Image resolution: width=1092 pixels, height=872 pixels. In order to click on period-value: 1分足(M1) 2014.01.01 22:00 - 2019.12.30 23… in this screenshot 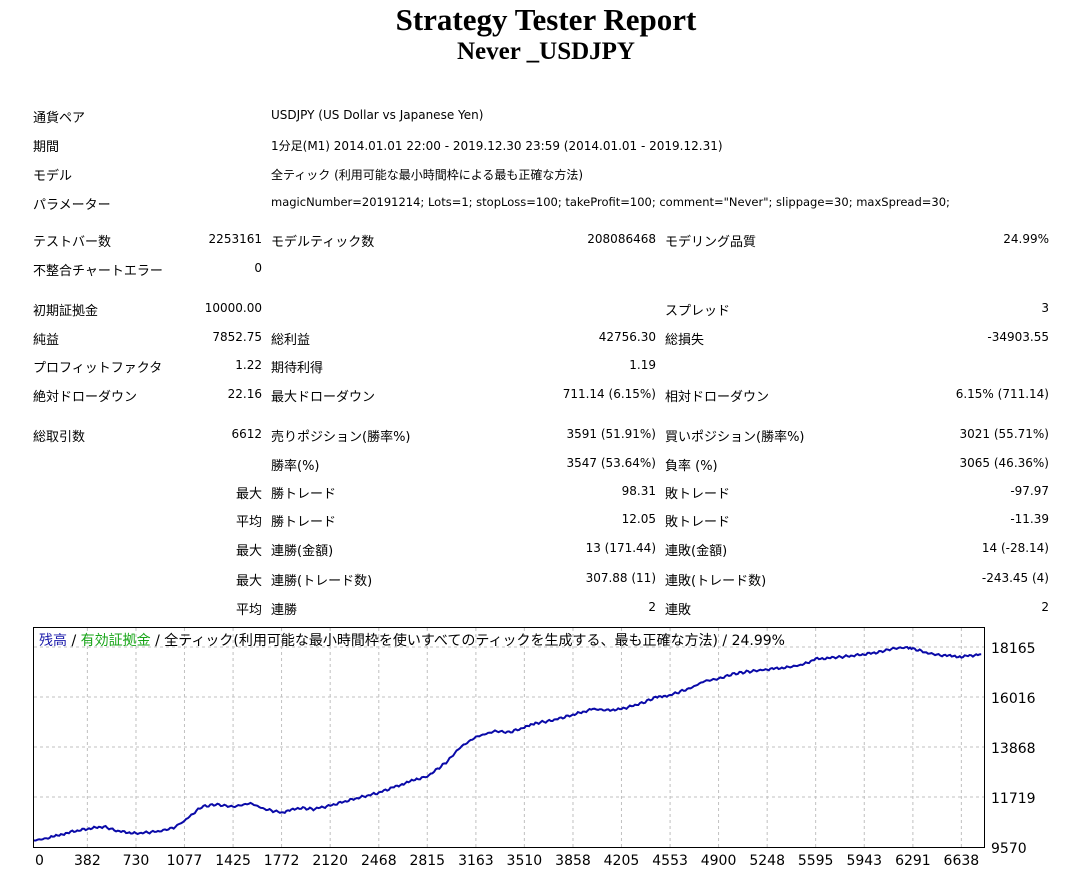, I will do `click(497, 146)`.